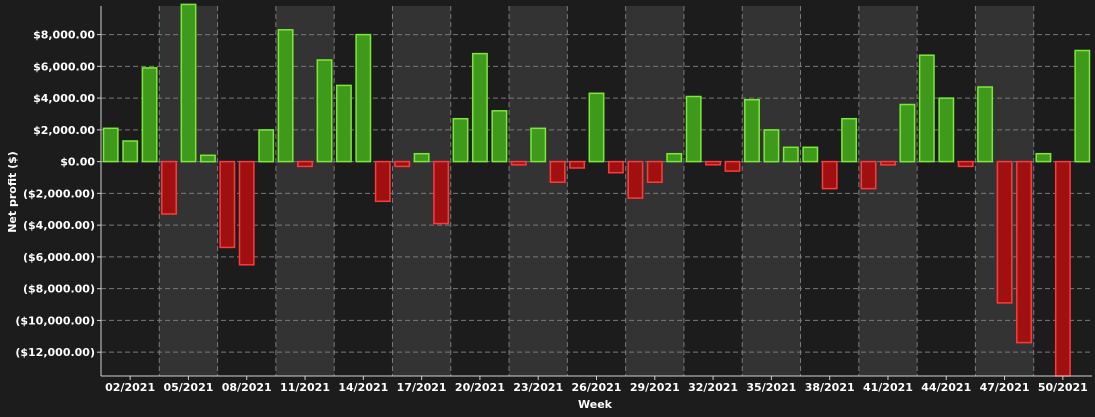  Describe the element at coordinates (363, 98) in the screenshot. I see `bar-14/2021` at that location.